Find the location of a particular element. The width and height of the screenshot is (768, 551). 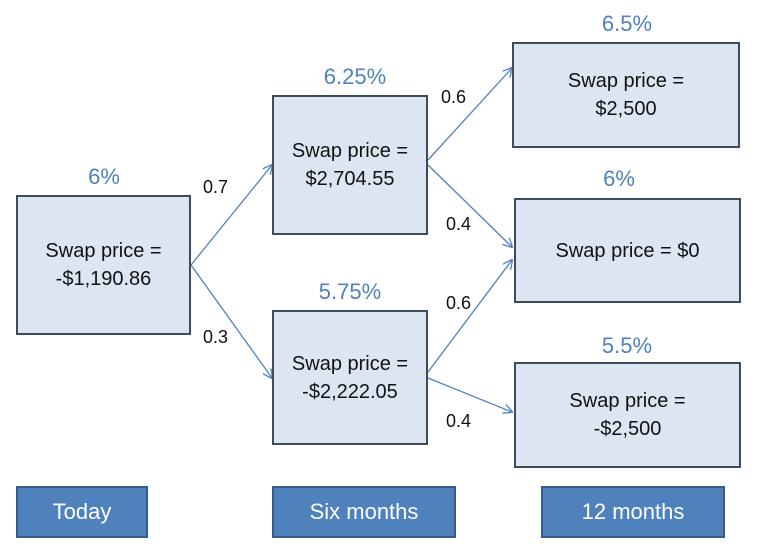

node-six-down: Swap price = -$2,222.05 is located at coordinates (350, 377).